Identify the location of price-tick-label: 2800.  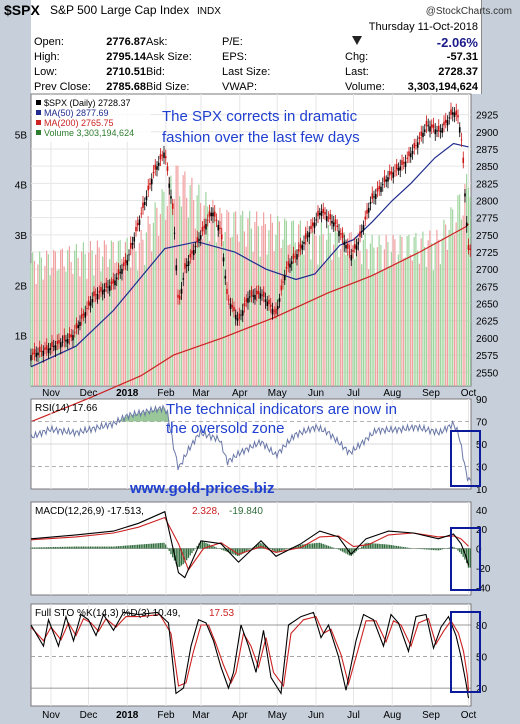
(487, 201).